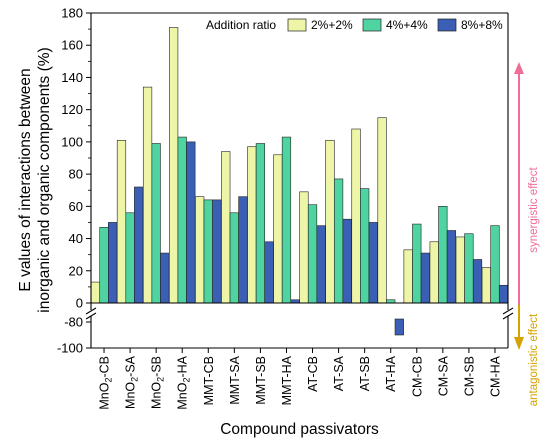 Image resolution: width=550 pixels, height=440 pixels. What do you see at coordinates (76, 238) in the screenshot?
I see `y-tick-label: 40` at bounding box center [76, 238].